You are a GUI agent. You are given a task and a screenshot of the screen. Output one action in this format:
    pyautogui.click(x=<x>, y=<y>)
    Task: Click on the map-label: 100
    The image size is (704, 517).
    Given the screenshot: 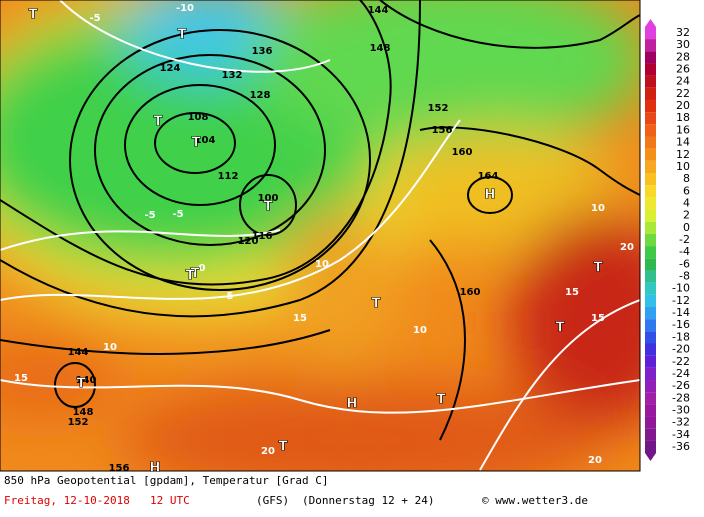 What is the action you would take?
    pyautogui.click(x=268, y=198)
    